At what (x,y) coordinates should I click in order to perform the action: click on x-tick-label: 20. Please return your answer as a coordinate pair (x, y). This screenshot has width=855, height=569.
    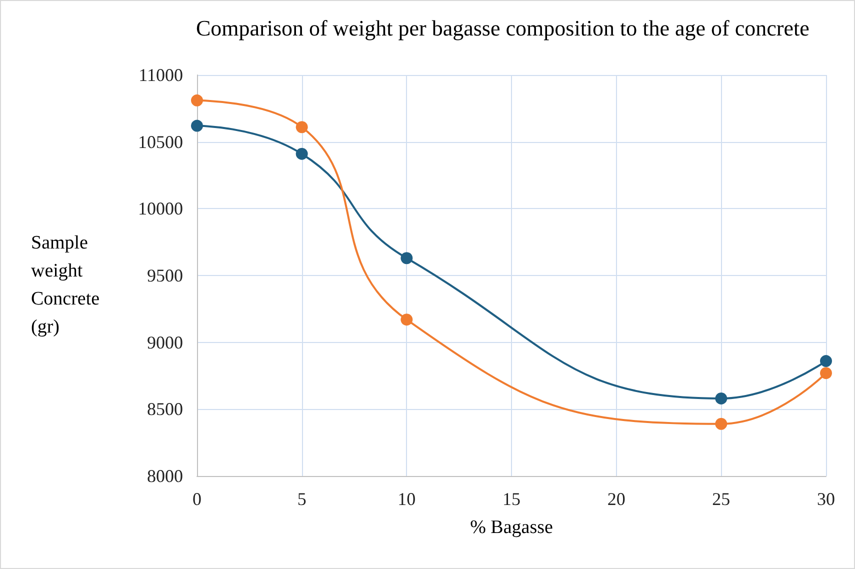
    Looking at the image, I should click on (616, 499).